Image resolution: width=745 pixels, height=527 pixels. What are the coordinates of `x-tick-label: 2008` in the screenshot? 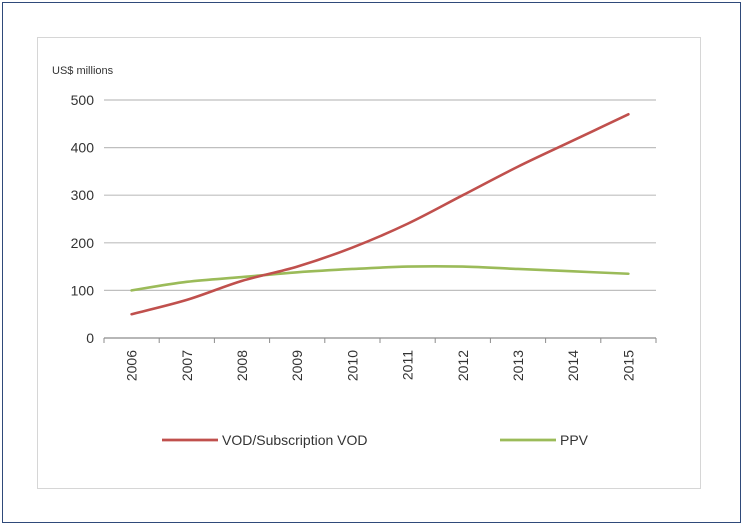 It's located at (242, 365).